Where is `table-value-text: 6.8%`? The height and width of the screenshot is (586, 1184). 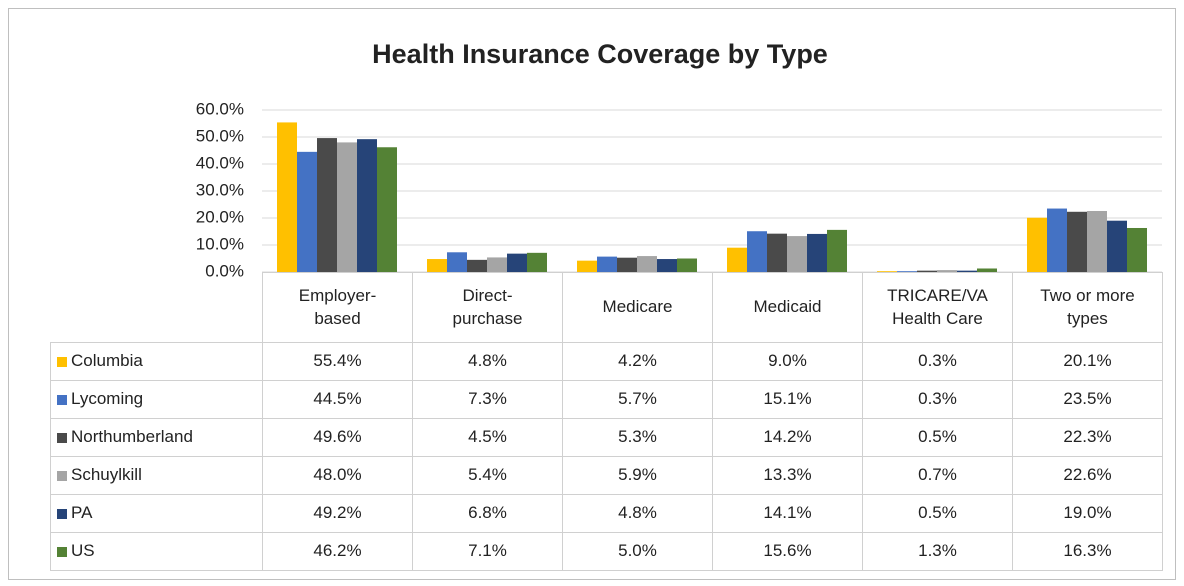
table-value-text: 6.8% is located at coordinates (487, 513).